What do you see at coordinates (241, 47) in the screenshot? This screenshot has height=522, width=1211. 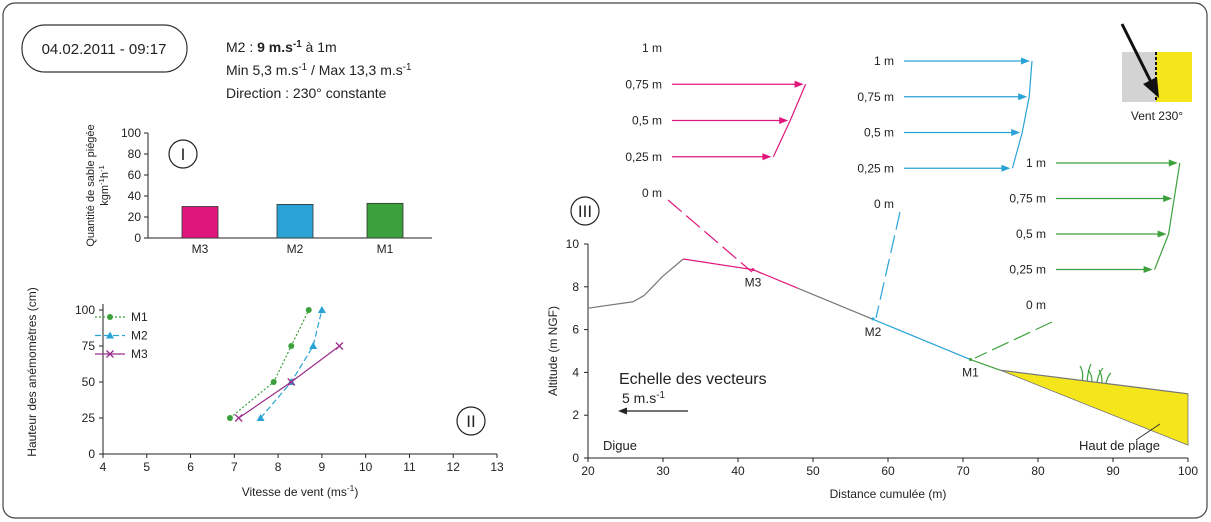 I see `text-part: M2 :` at bounding box center [241, 47].